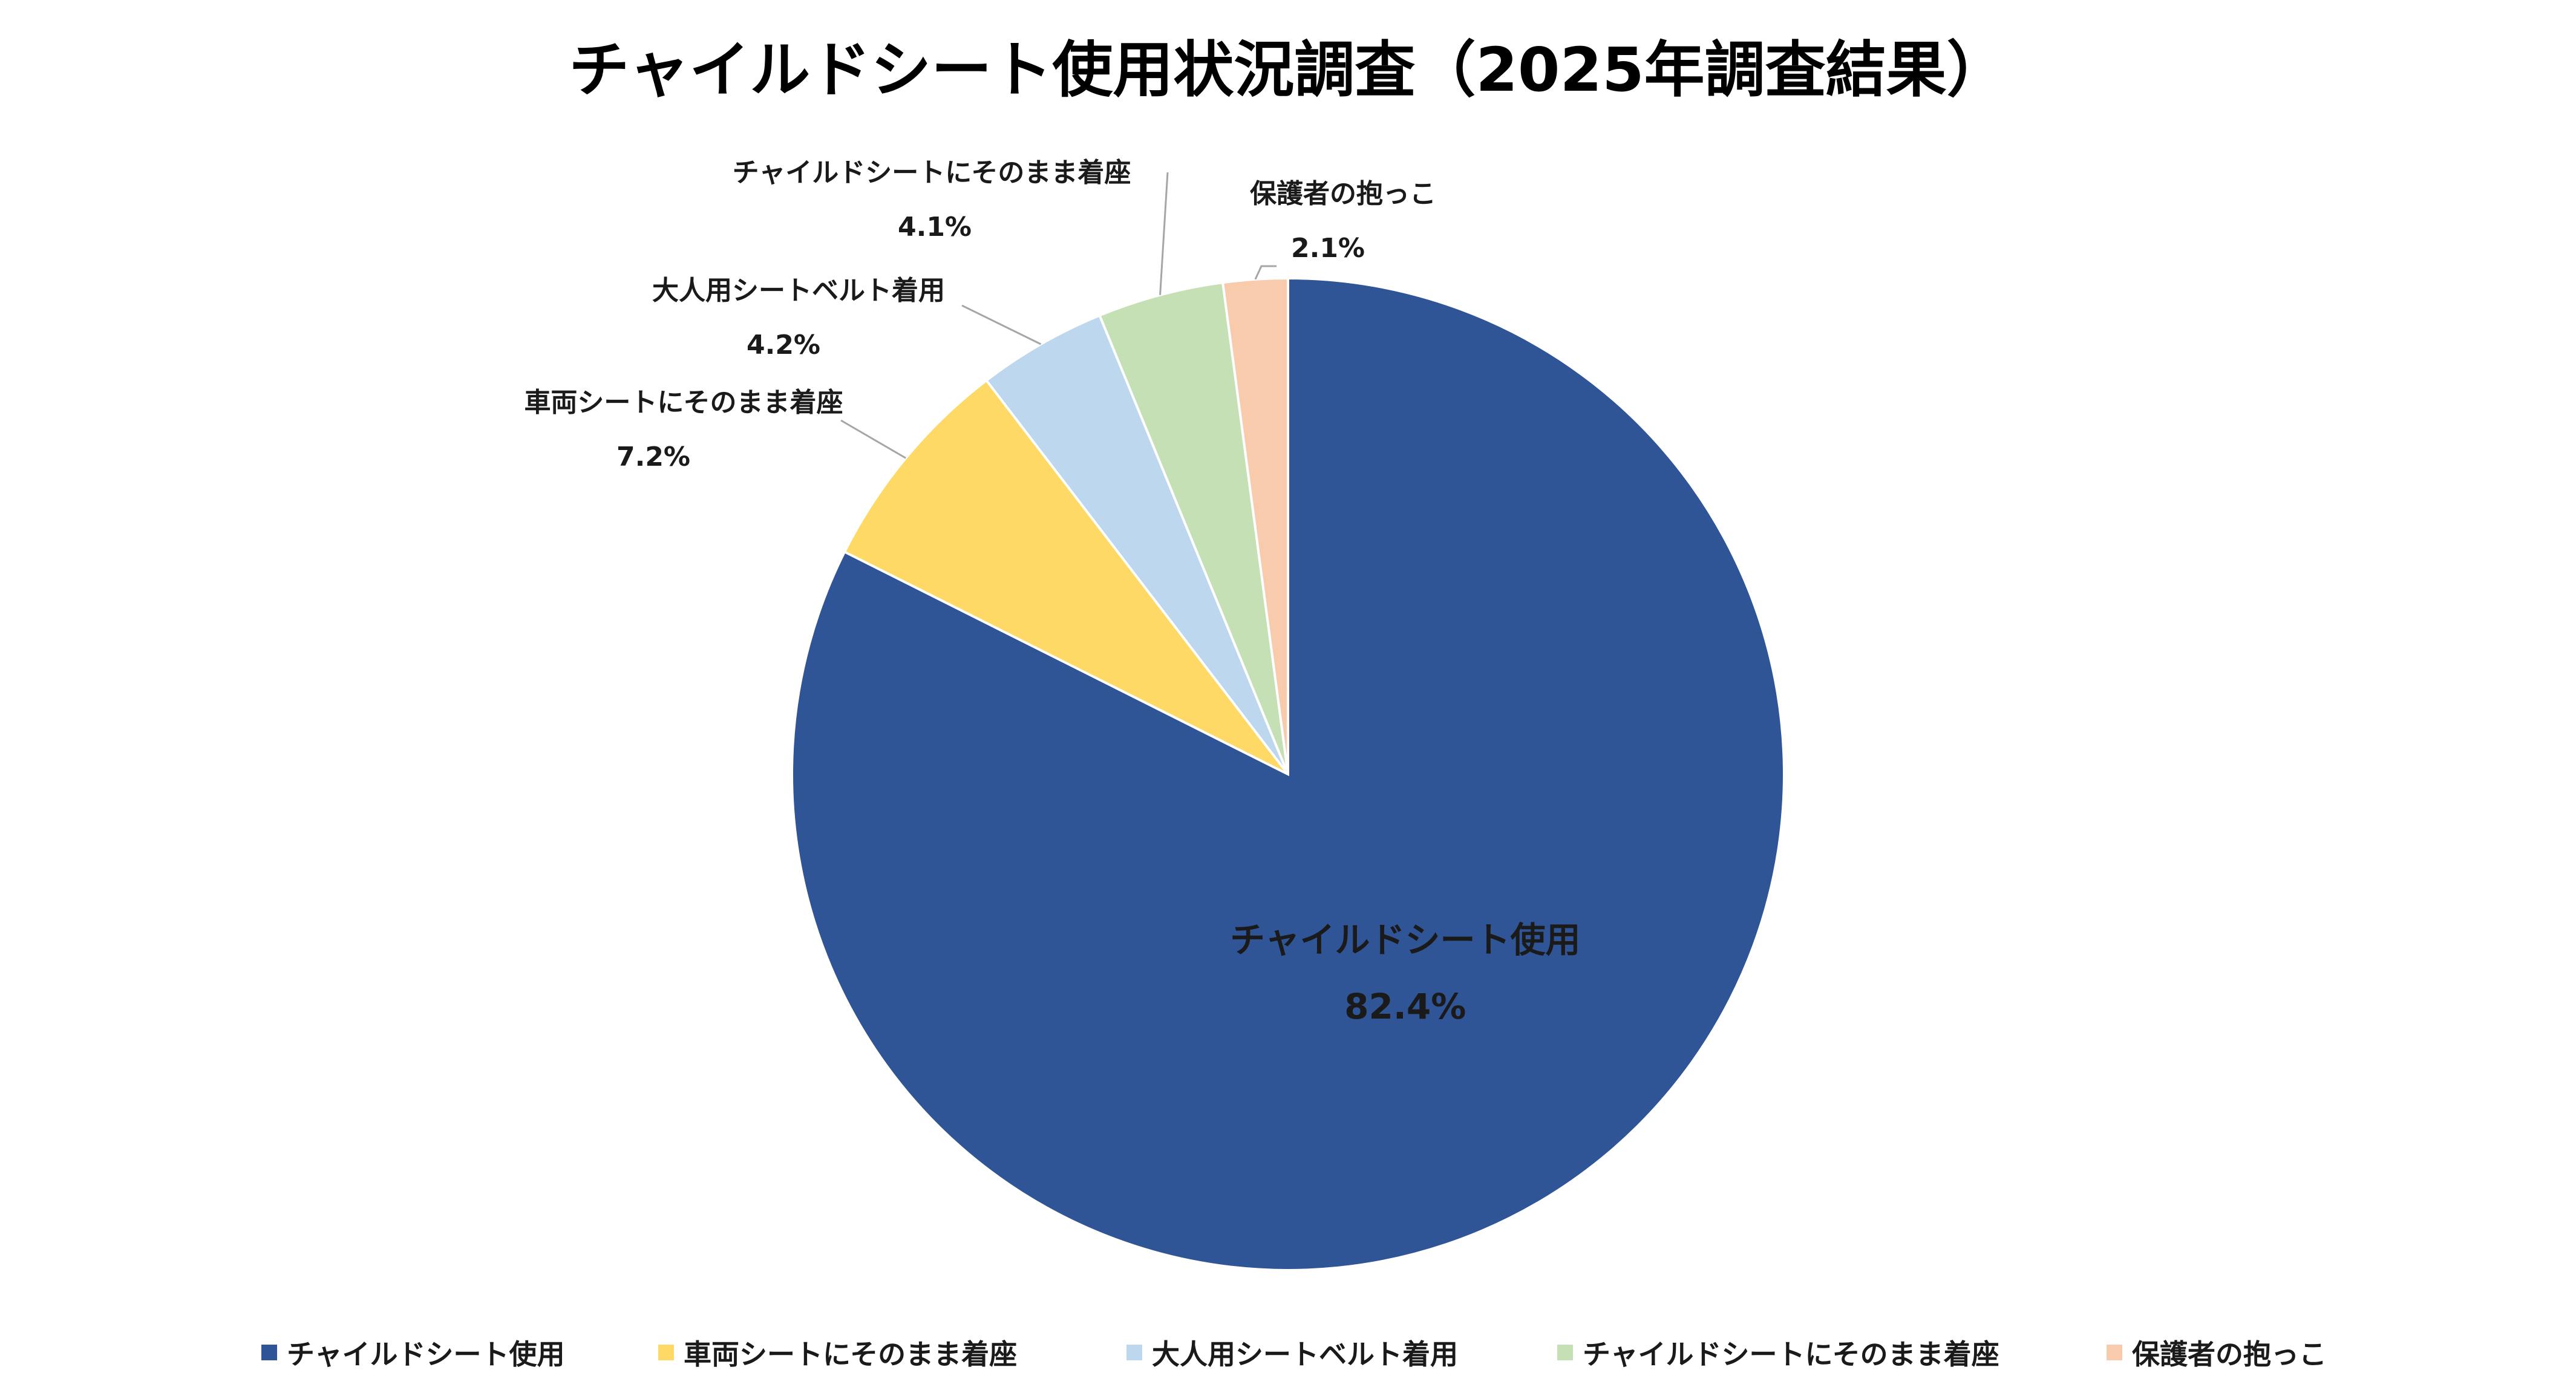 The height and width of the screenshot is (1393, 2576). Describe the element at coordinates (798, 290) in the screenshot. I see `slice-label-2: 大人用シートベルト着用` at that location.